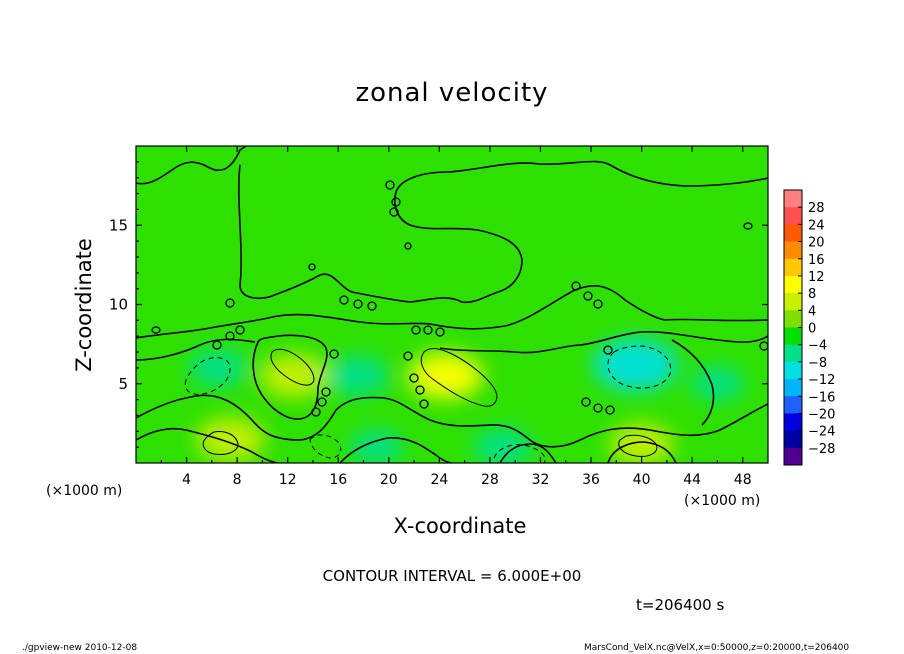 The image size is (904, 654). I want to click on y-tick-label: 5, so click(123, 384).